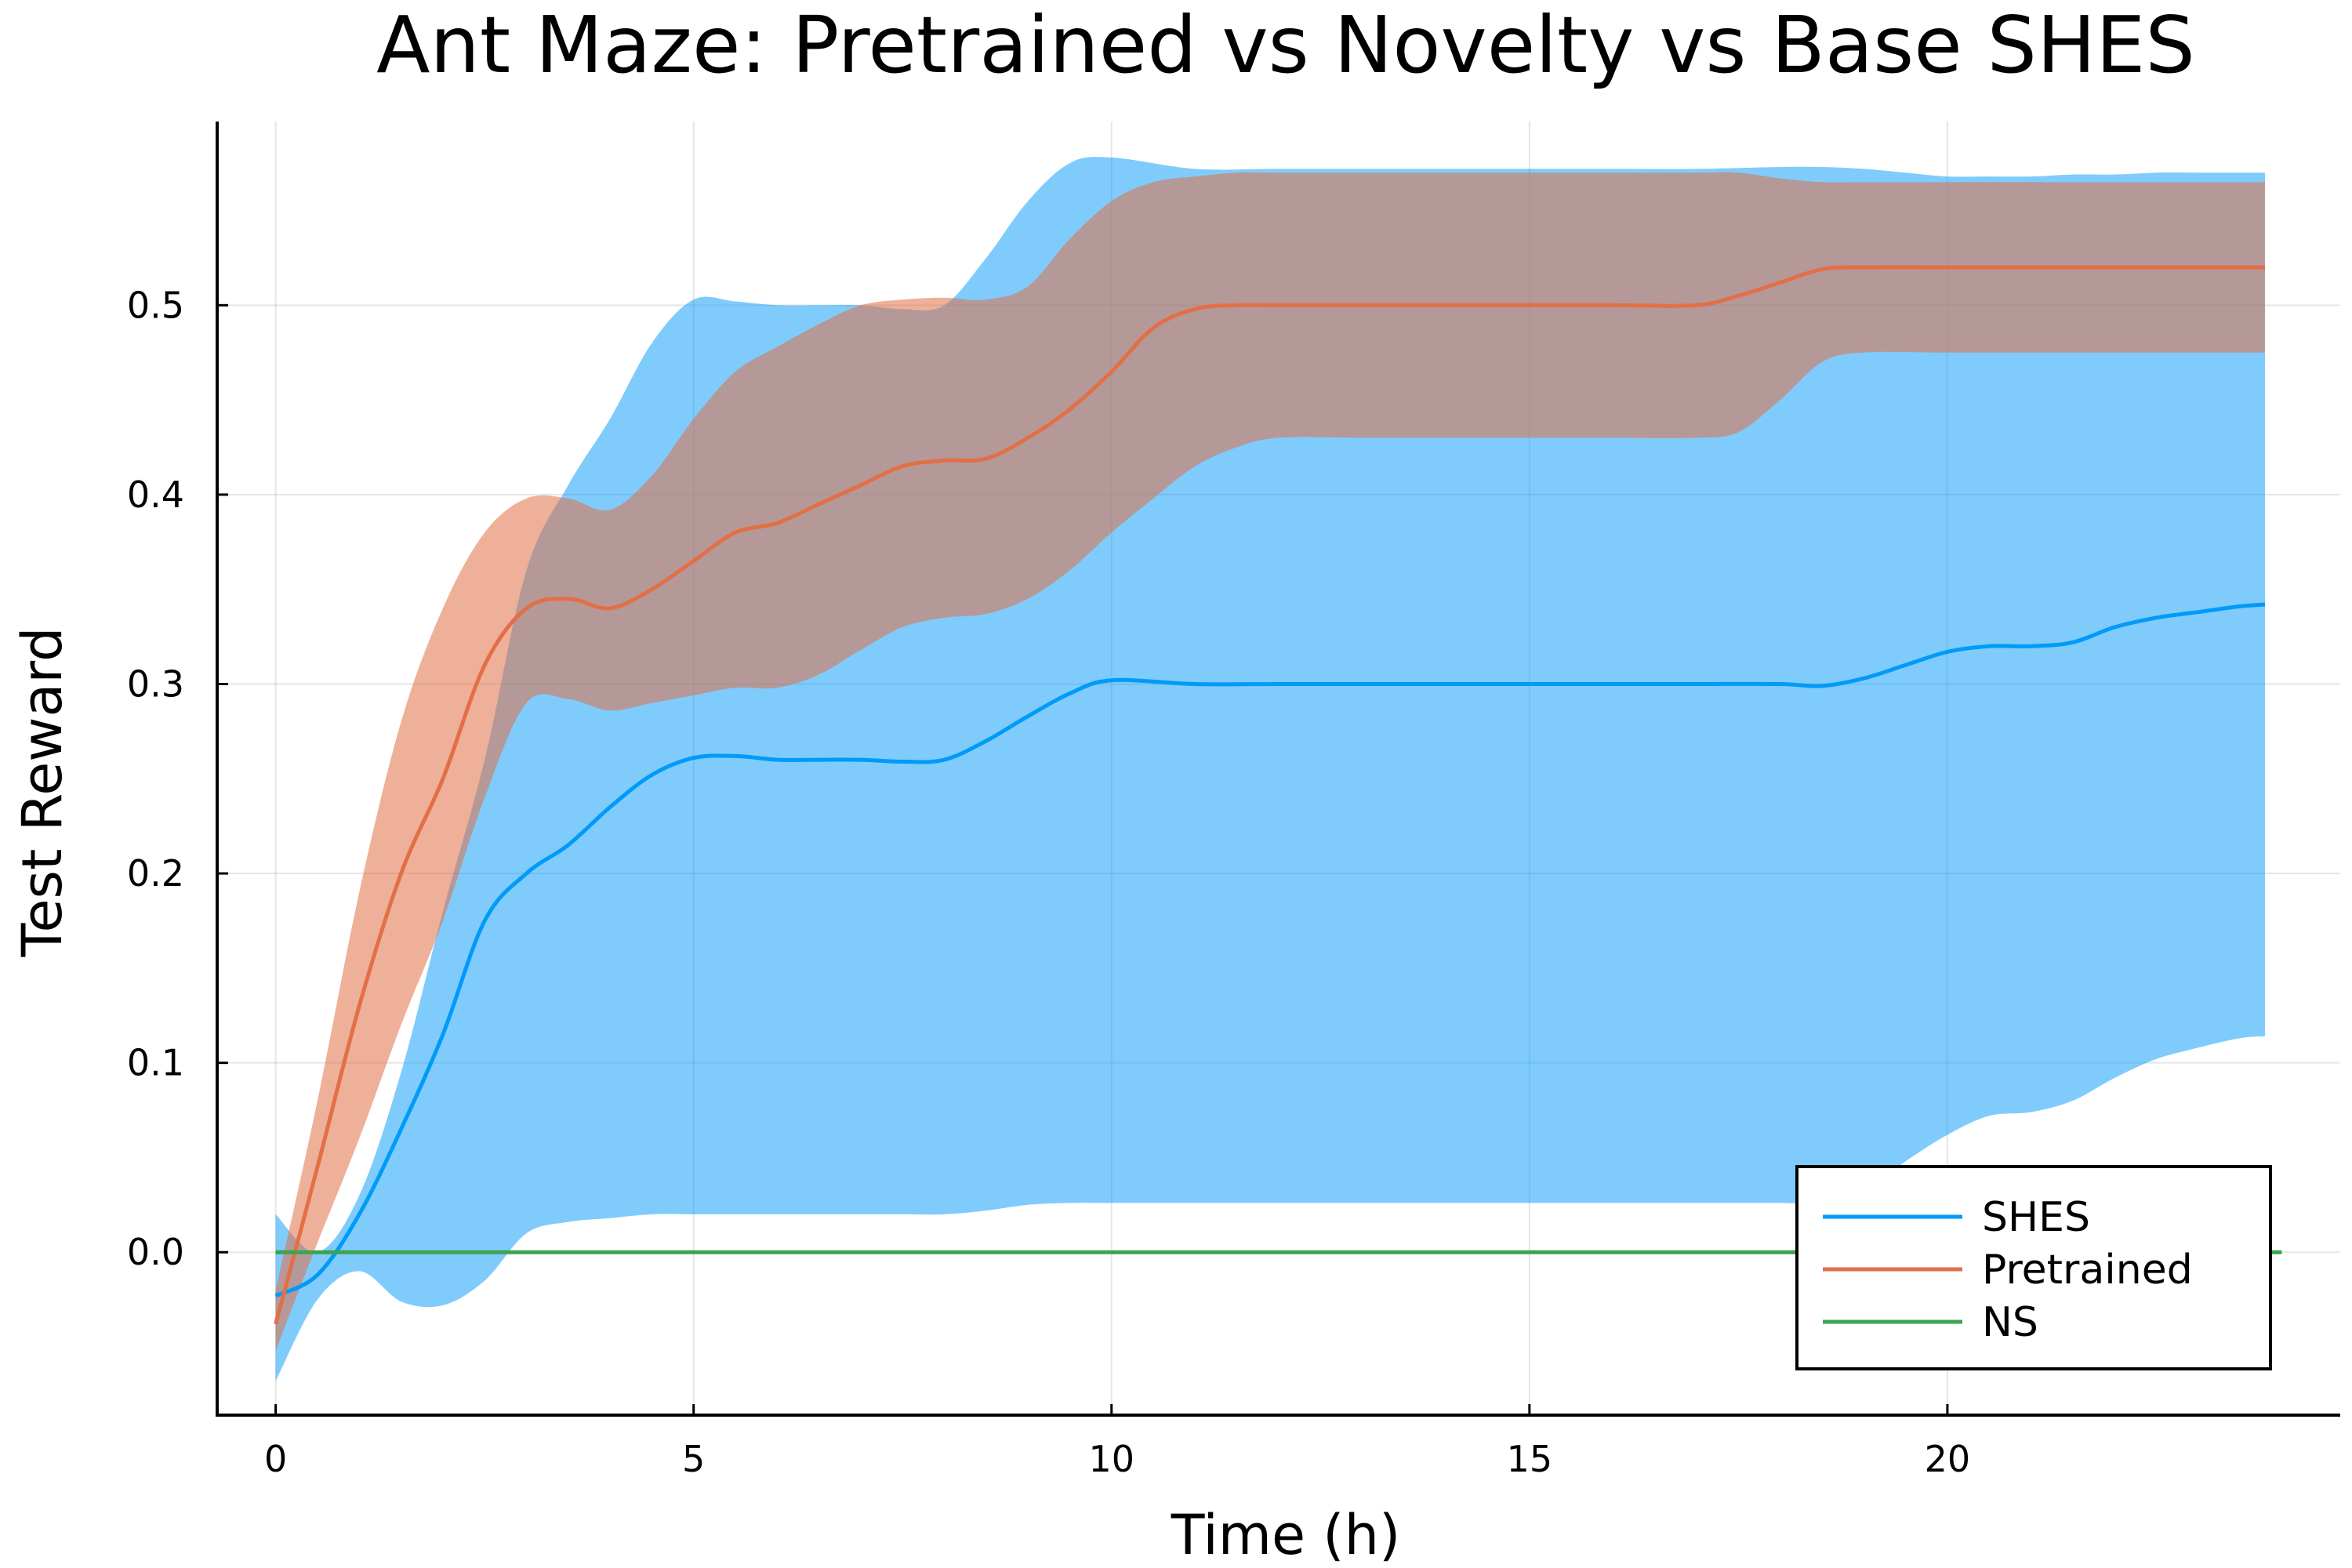 The image size is (2352, 1568). What do you see at coordinates (1286, 1535) in the screenshot?
I see `x-axis-label: Time (h)` at bounding box center [1286, 1535].